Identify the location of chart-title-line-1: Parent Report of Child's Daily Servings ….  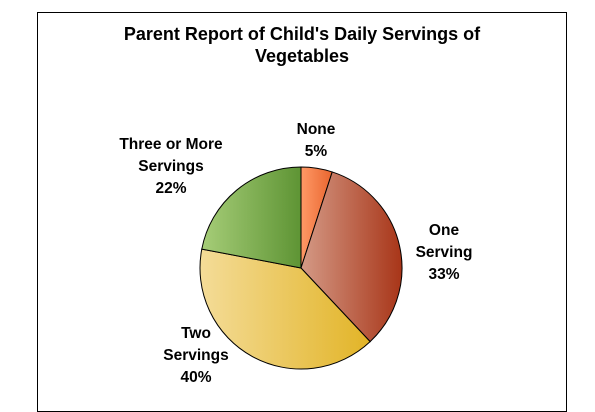
(302, 34).